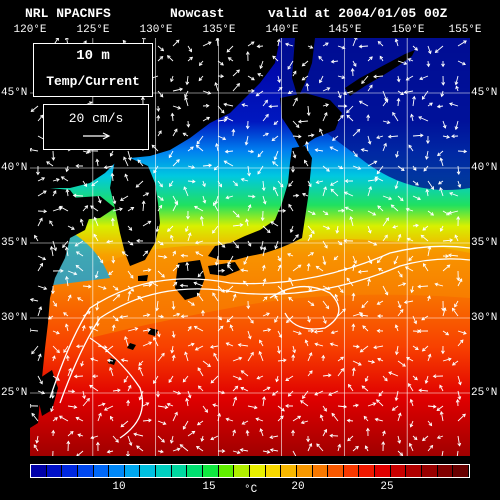 This screenshot has height=500, width=500. What do you see at coordinates (60, 308) in the screenshot?
I see `china-coast` at bounding box center [60, 308].